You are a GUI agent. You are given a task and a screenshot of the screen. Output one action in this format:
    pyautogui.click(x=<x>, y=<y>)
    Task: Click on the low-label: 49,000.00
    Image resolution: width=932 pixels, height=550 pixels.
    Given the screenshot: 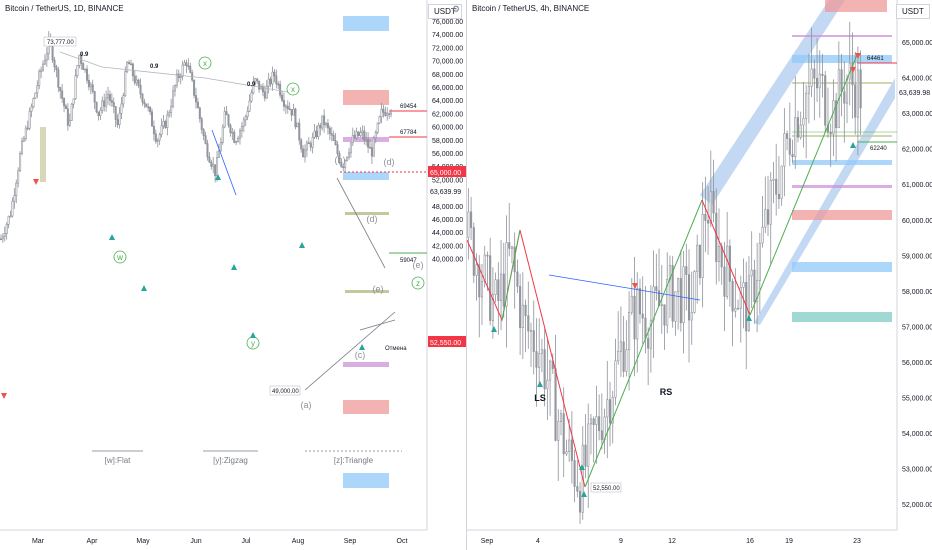 What is the action you would take?
    pyautogui.click(x=285, y=392)
    